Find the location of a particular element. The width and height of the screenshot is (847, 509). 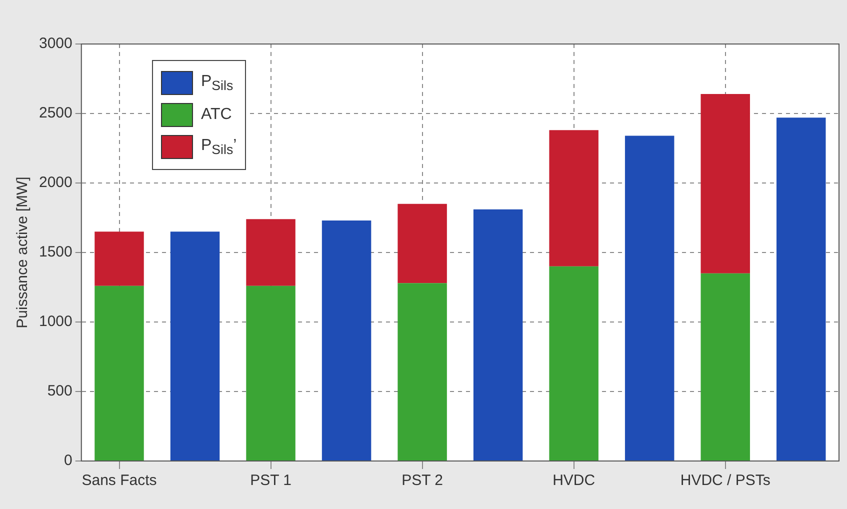

legend-label: ATC is located at coordinates (216, 115).